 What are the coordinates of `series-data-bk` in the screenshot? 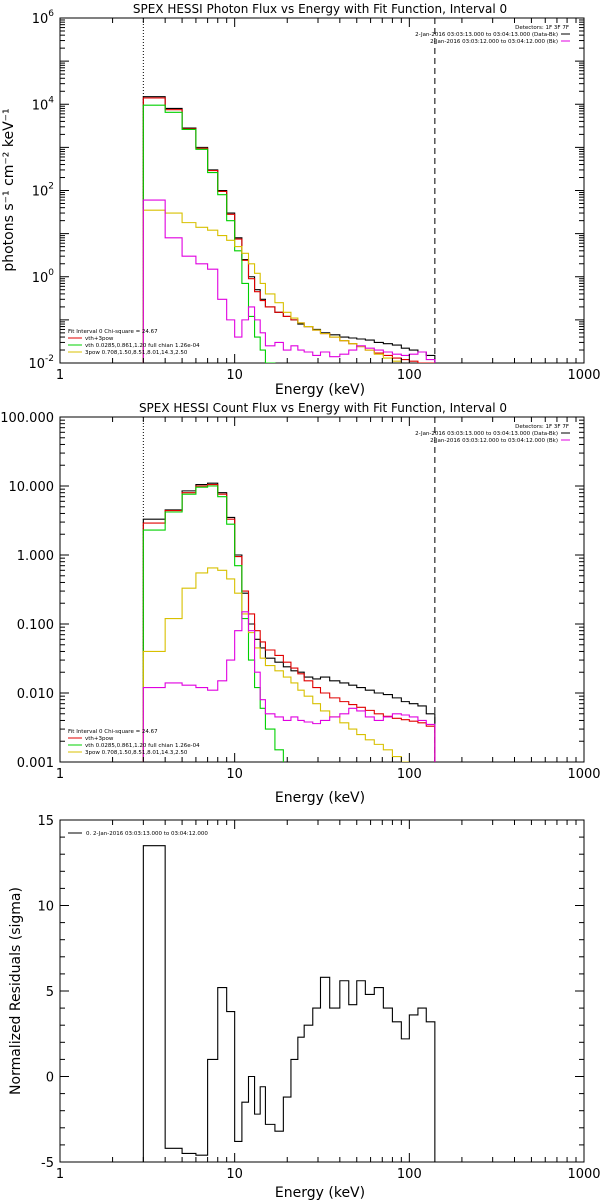 It's located at (289, 229).